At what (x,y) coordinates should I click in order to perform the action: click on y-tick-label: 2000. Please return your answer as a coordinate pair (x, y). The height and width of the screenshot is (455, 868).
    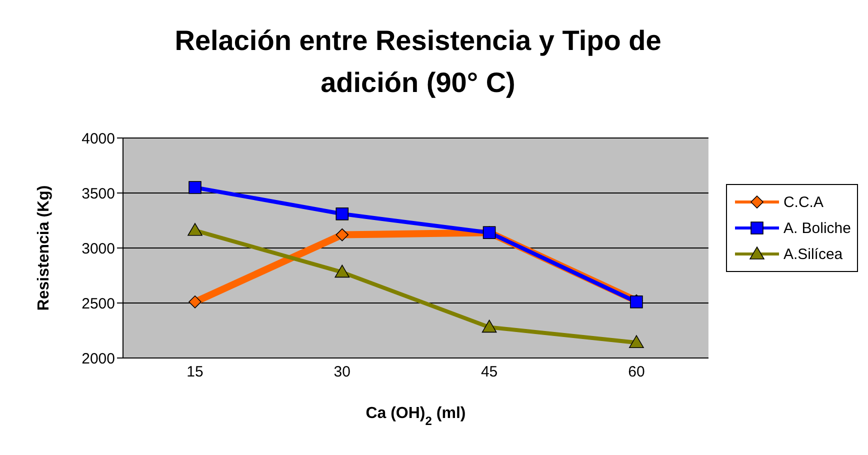
    Looking at the image, I should click on (98, 359).